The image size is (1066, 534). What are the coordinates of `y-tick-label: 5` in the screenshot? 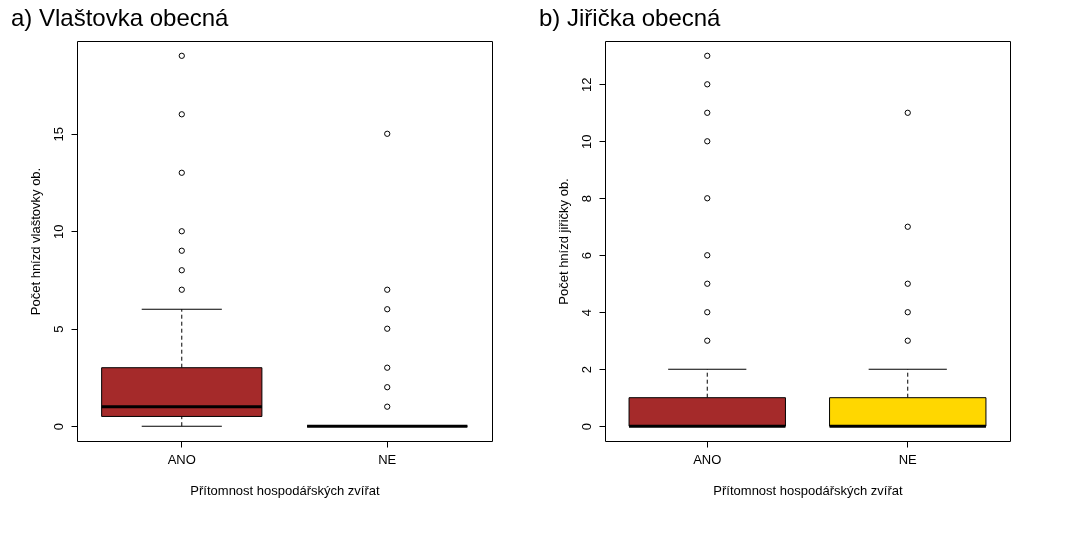 It's located at (58, 329).